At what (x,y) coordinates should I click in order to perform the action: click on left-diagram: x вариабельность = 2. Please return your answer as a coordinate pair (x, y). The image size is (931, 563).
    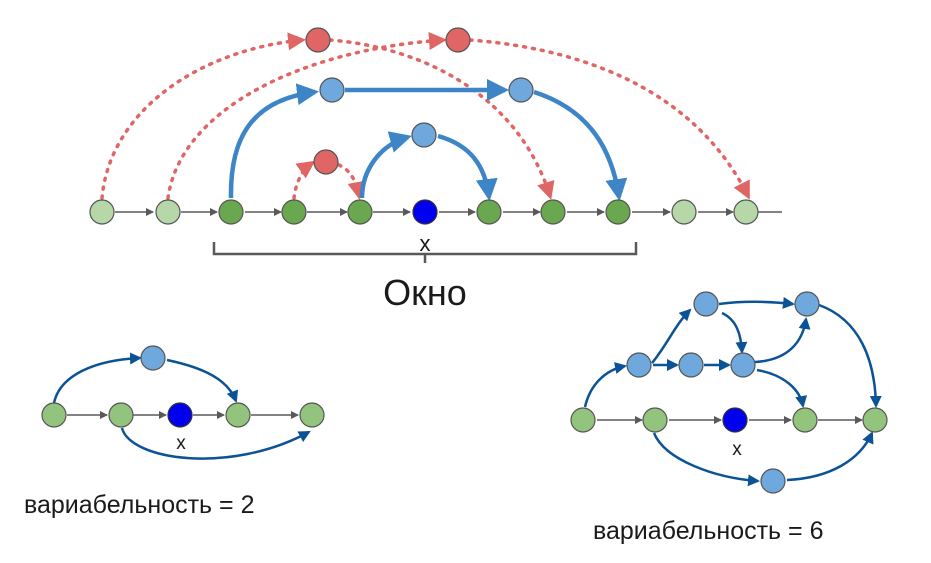
    Looking at the image, I should click on (174, 432).